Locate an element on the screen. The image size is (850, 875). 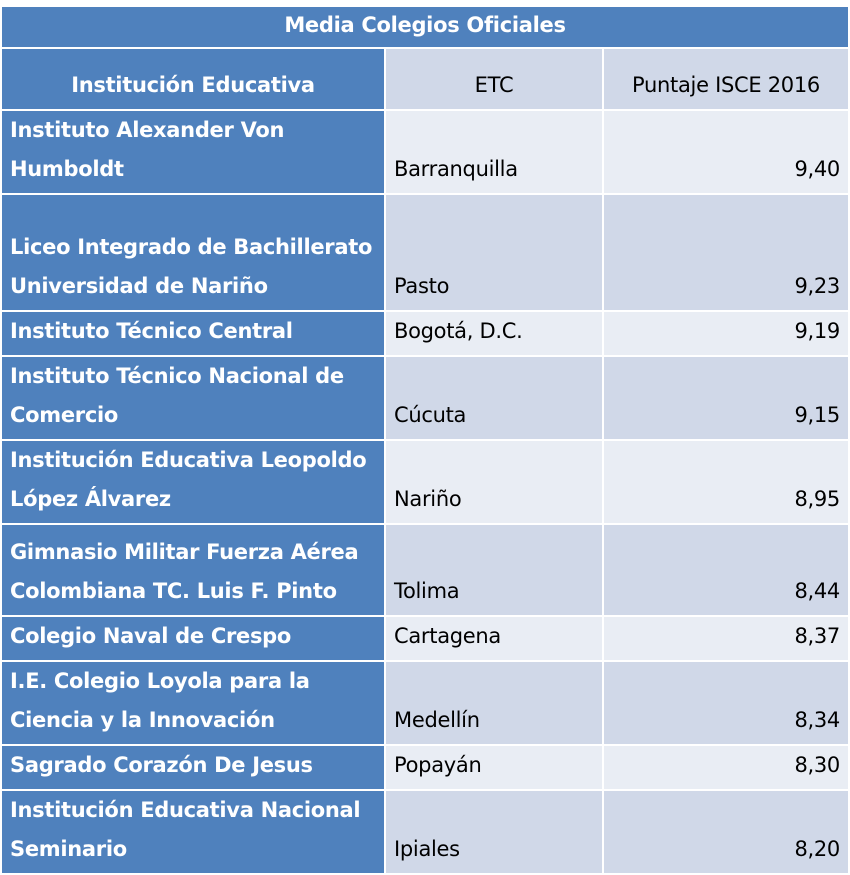
etc-cell: Barranquilla is located at coordinates (494, 152).